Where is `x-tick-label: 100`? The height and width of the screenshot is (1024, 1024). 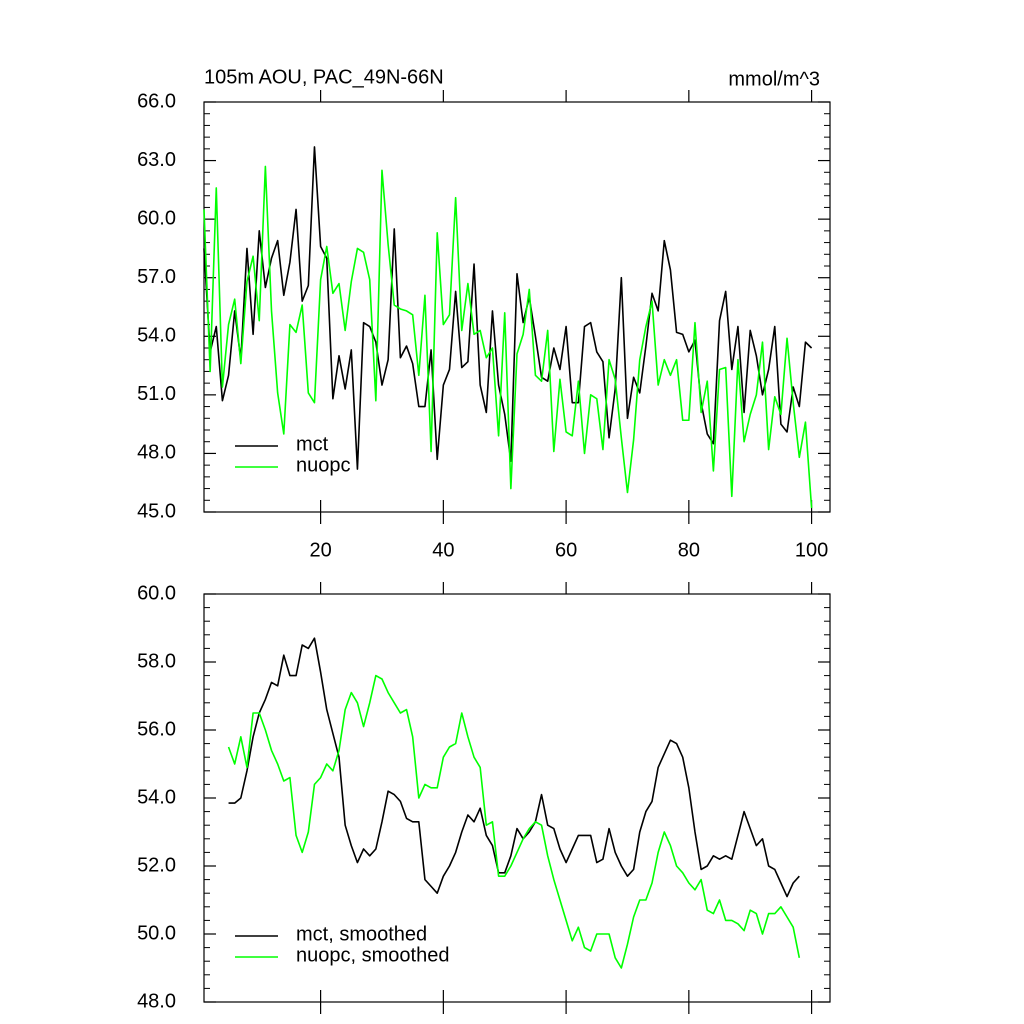
x-tick-label: 100 is located at coordinates (811, 550).